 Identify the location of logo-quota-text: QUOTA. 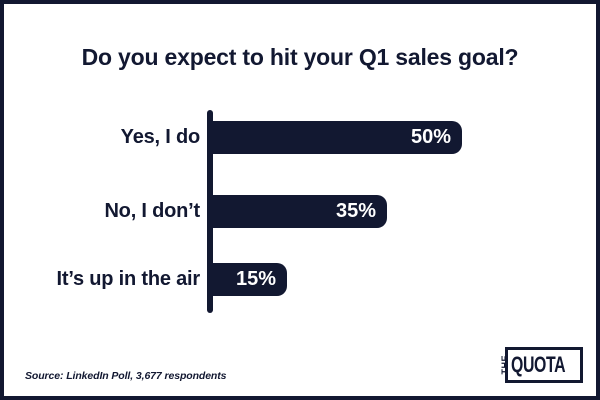
(538, 364).